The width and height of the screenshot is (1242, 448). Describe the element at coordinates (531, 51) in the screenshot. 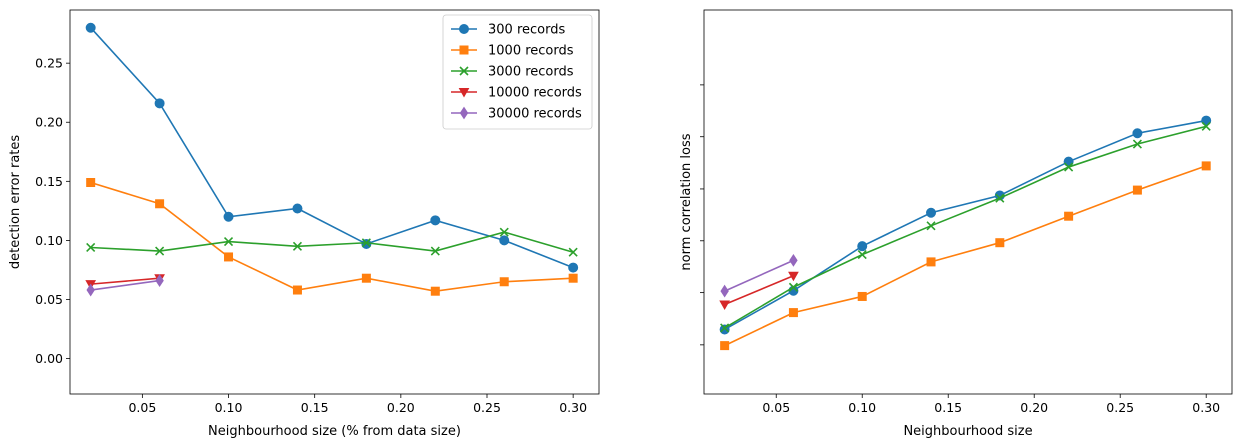

I see `legend-label: 1000 records` at that location.